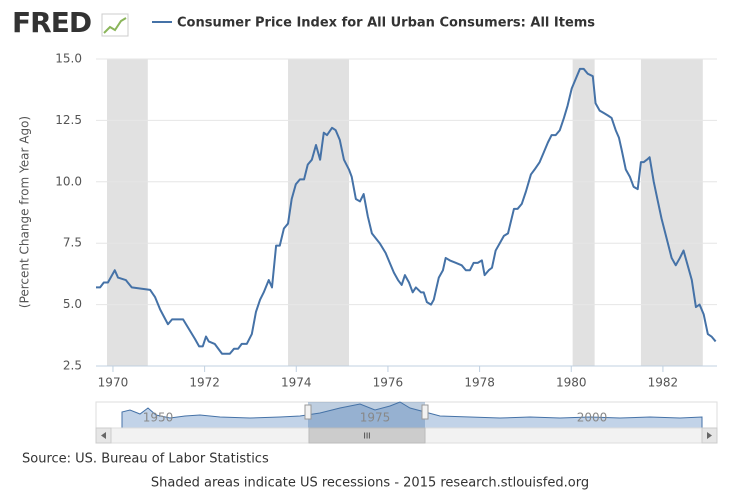  I want to click on navigator-label: 1975, so click(375, 418).